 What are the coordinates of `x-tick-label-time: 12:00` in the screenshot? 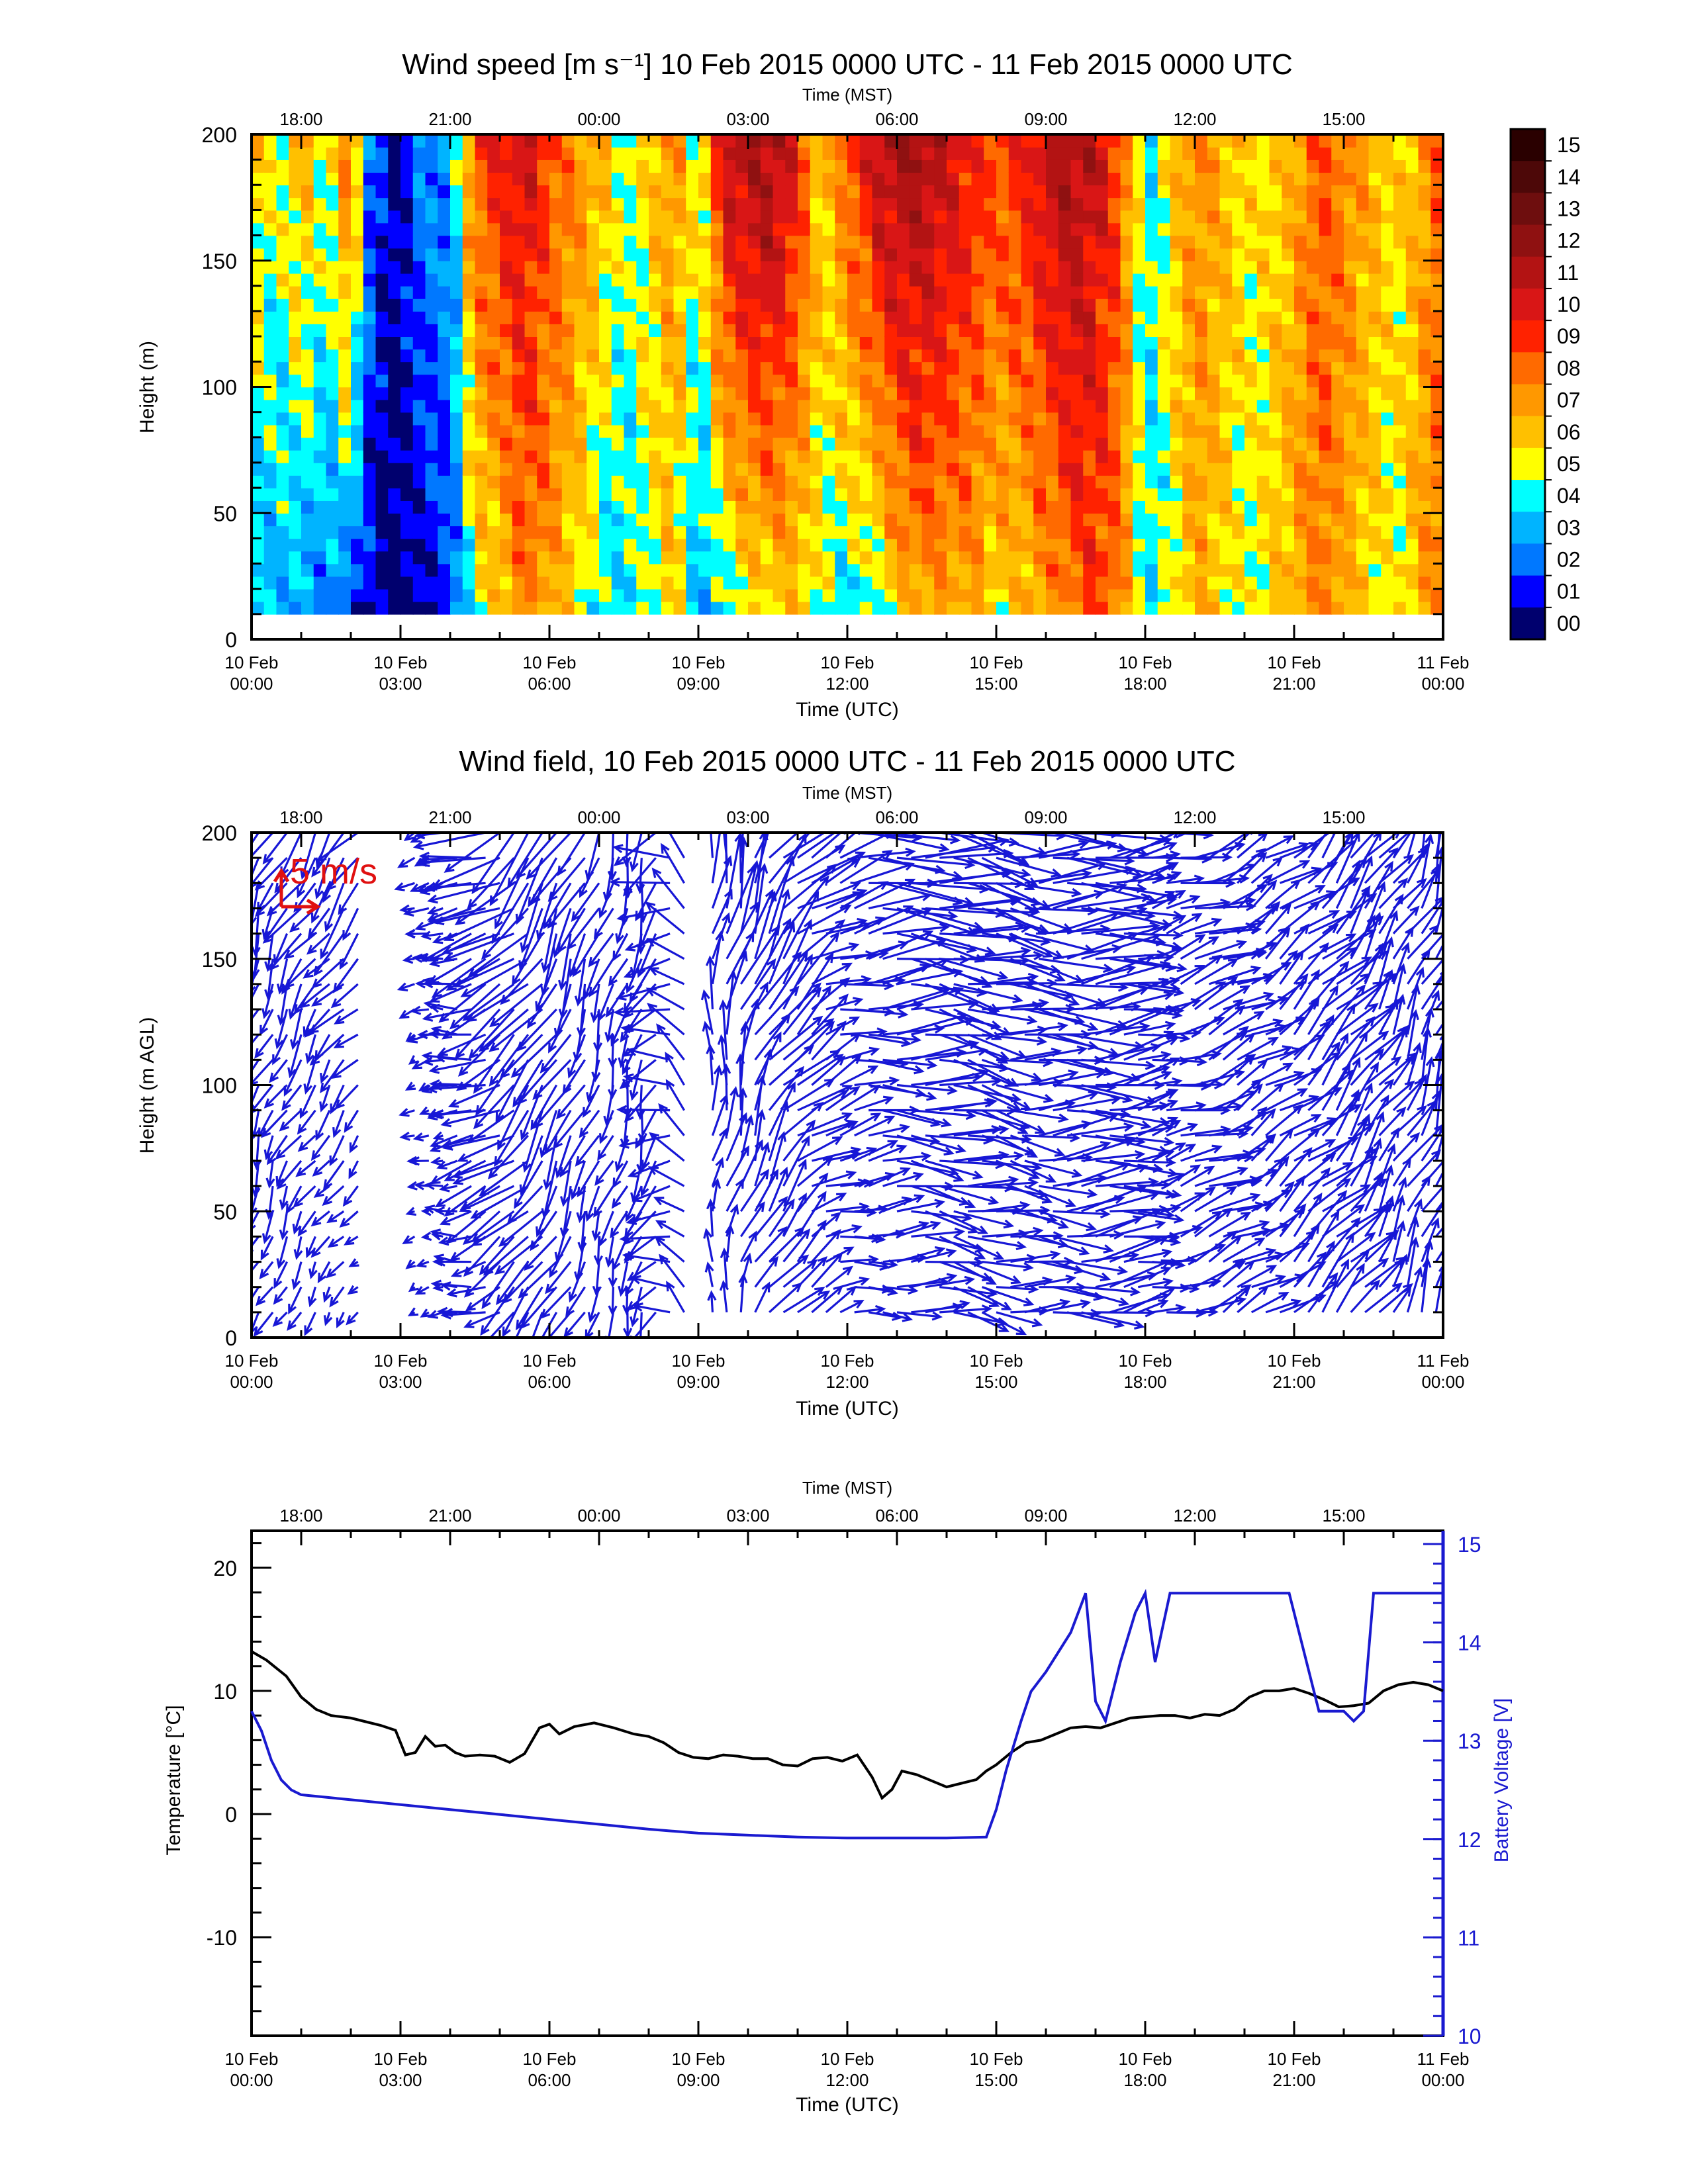 It's located at (846, 684).